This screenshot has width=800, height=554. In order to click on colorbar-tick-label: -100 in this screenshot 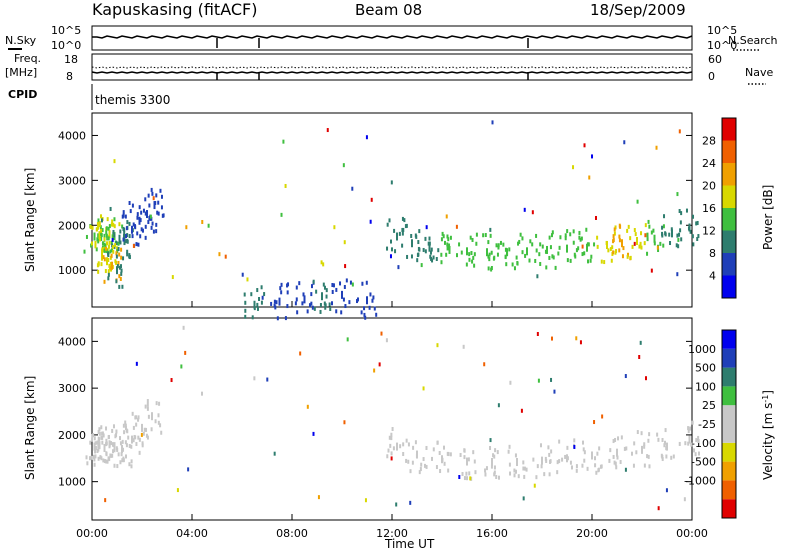, I will do `click(703, 443)`.